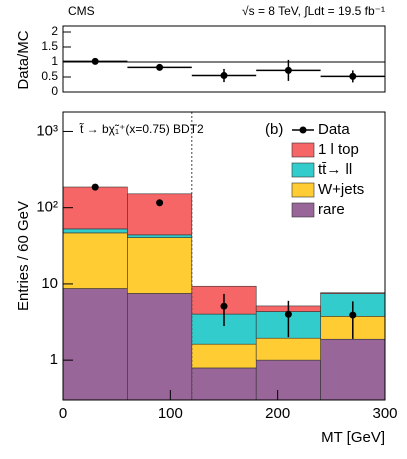  I want to click on experiment-label: CMS, so click(81, 11).